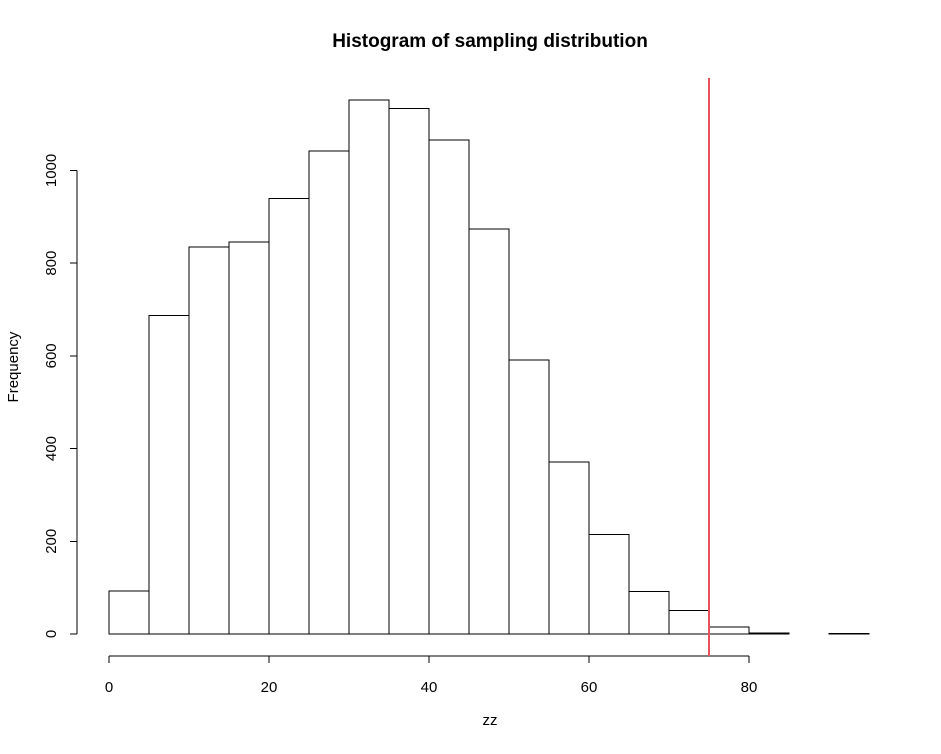 The image size is (941, 754). Describe the element at coordinates (51, 263) in the screenshot. I see `y-tick-label-4: 800` at that location.